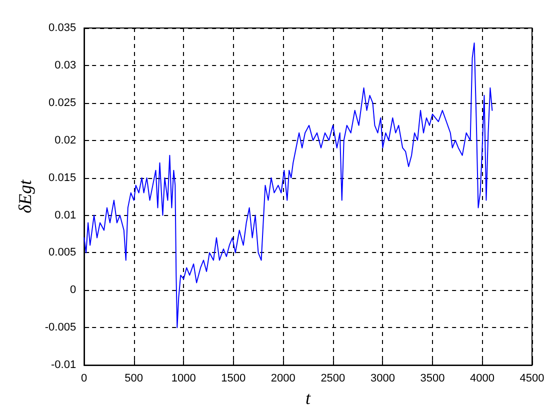 The width and height of the screenshot is (560, 420). I want to click on y-tick-label: 0.035, so click(62, 28).